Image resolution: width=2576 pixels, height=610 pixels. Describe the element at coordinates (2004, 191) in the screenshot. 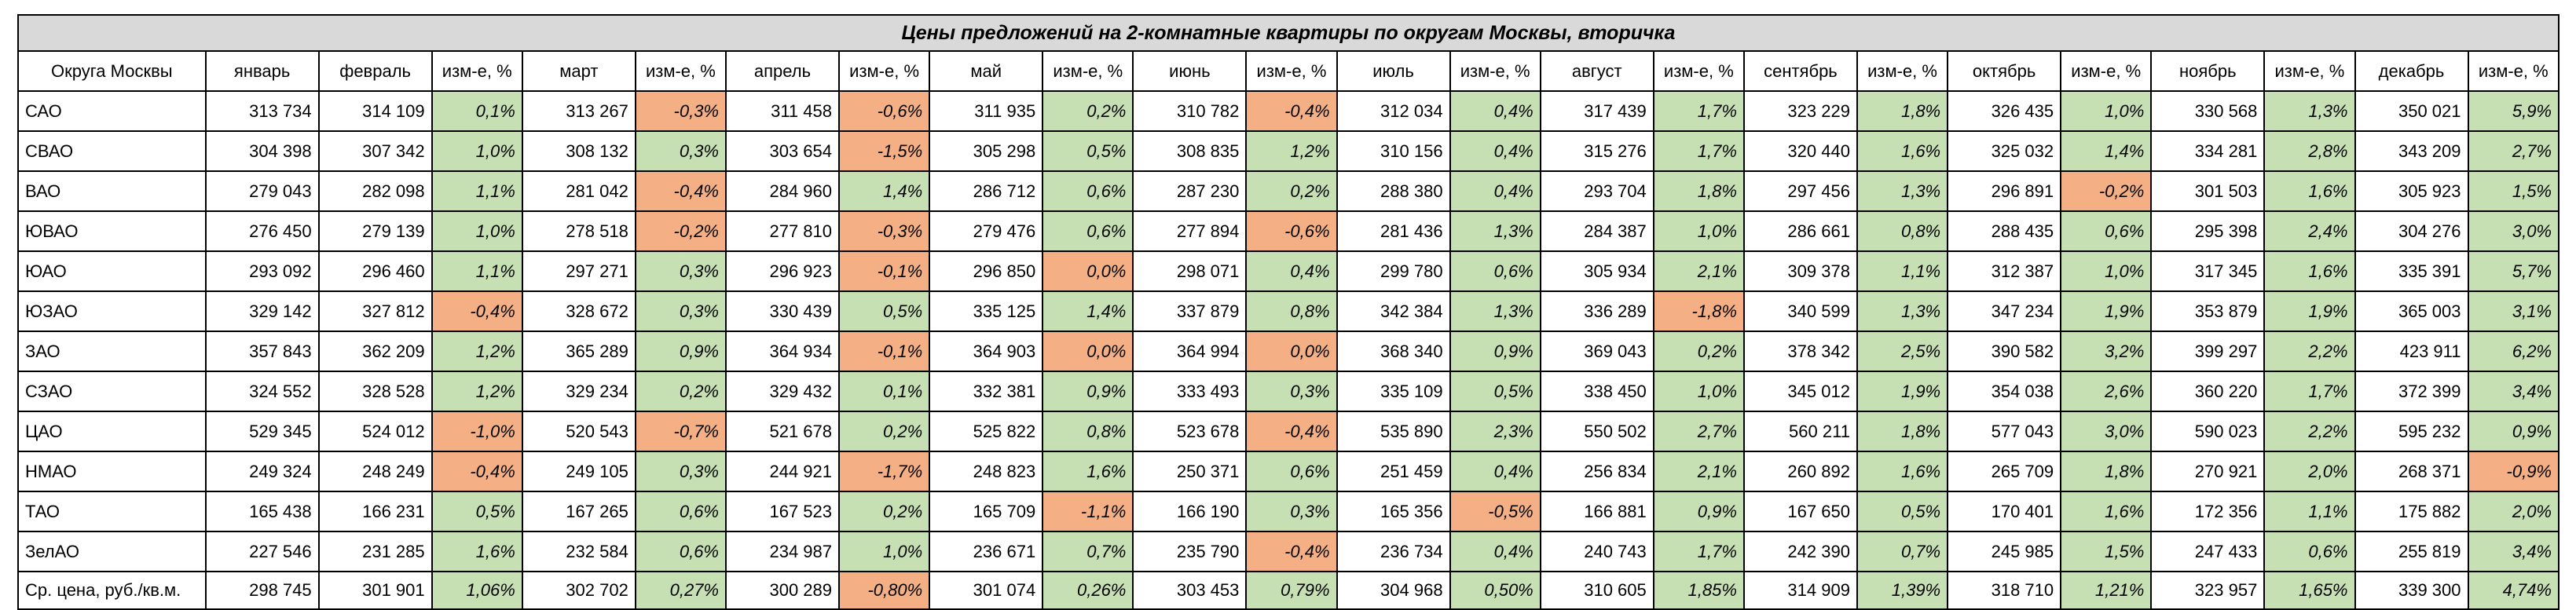

I see `row-price-cell: 296 891` at that location.